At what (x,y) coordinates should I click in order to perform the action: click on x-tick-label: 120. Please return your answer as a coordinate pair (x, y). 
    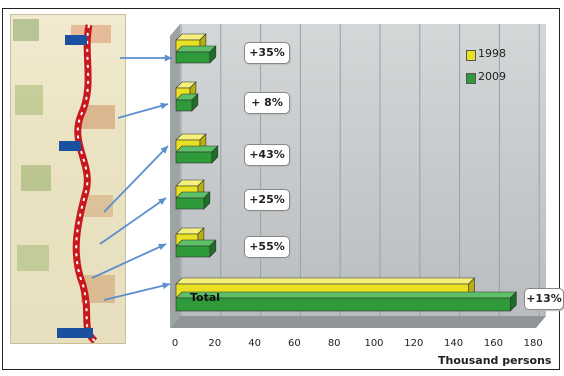
    Looking at the image, I should click on (414, 343).